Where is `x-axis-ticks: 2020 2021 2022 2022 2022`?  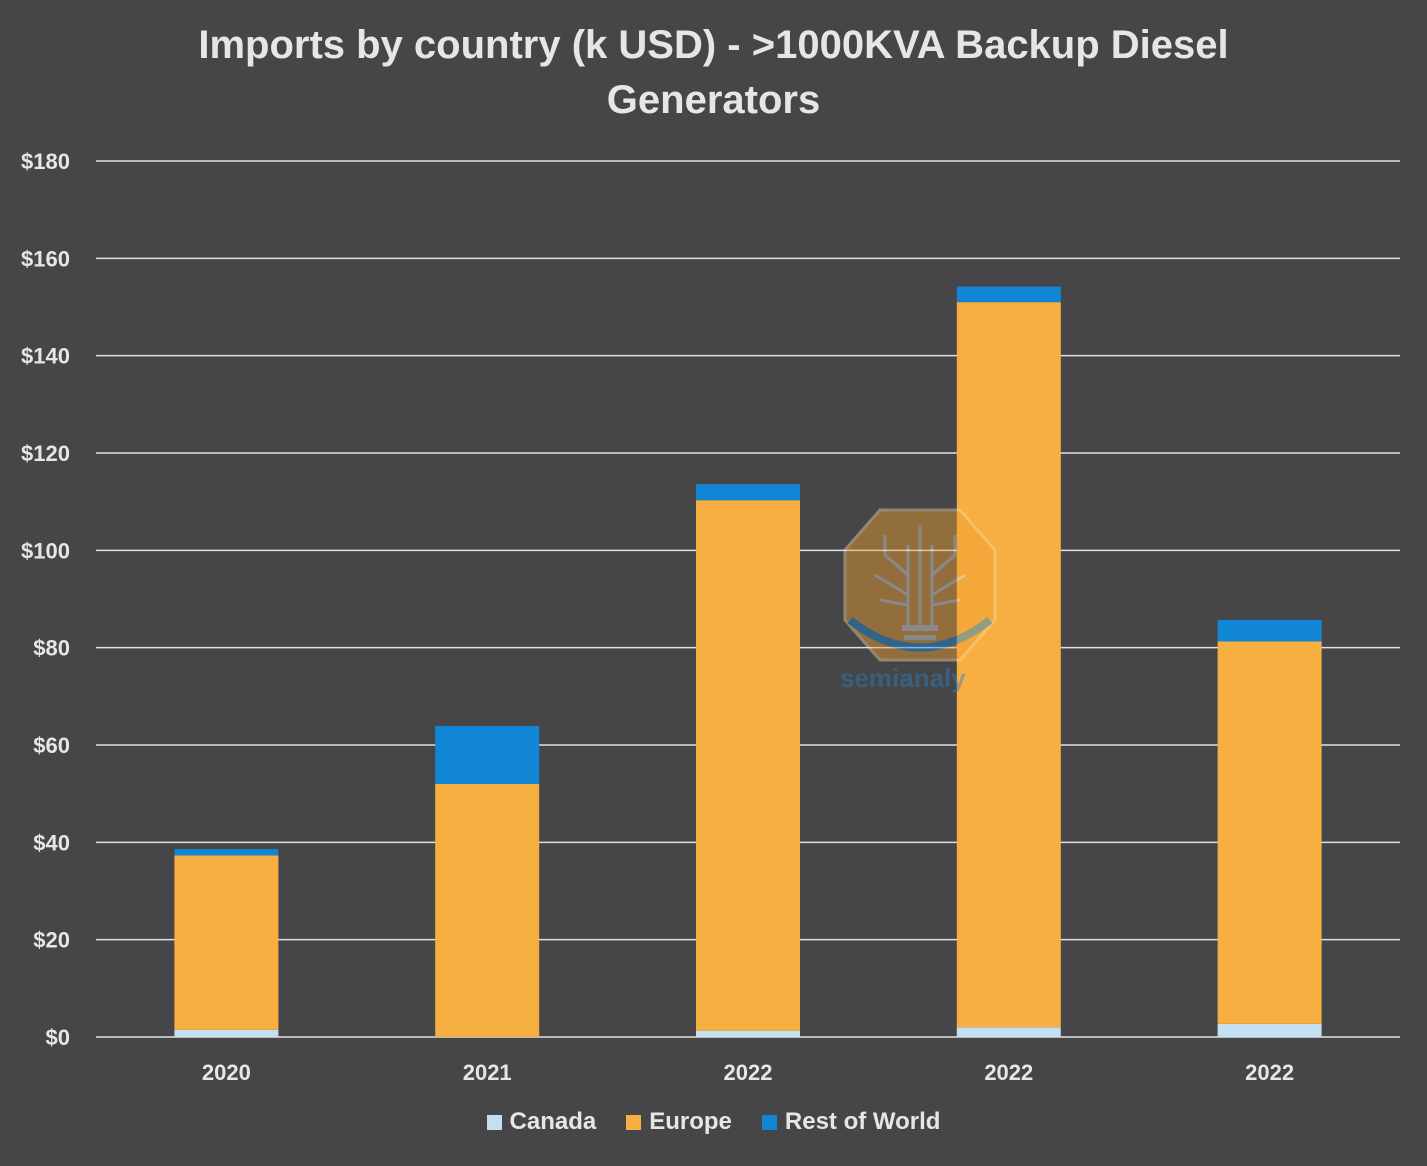 x-axis-ticks: 2020 2021 2022 2022 2022 is located at coordinates (748, 1072).